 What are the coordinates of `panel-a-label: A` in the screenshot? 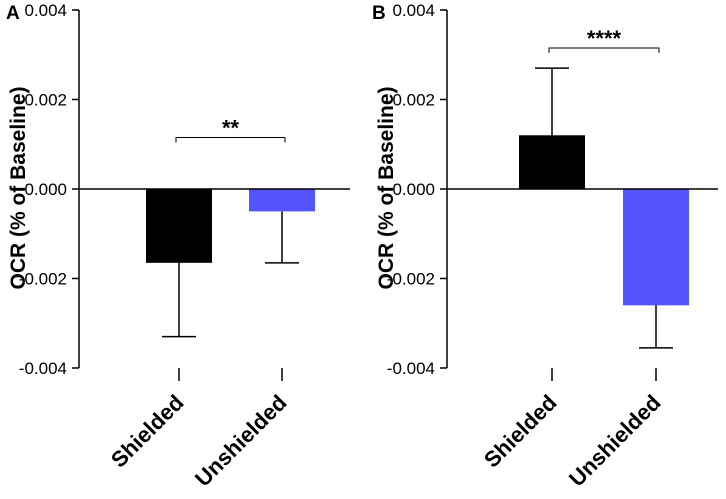 It's located at (13, 13).